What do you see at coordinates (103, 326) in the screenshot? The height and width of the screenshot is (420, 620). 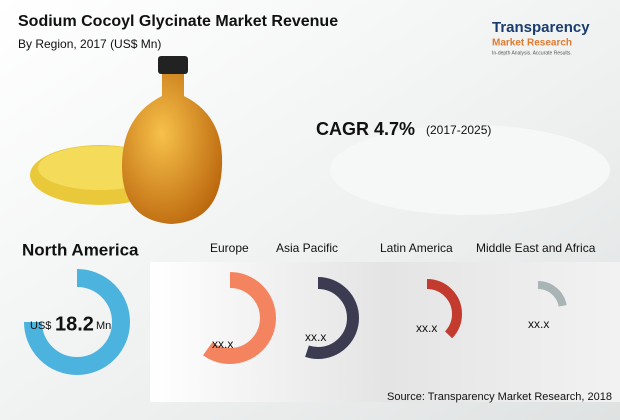 I see `region-unit: Mn` at bounding box center [103, 326].